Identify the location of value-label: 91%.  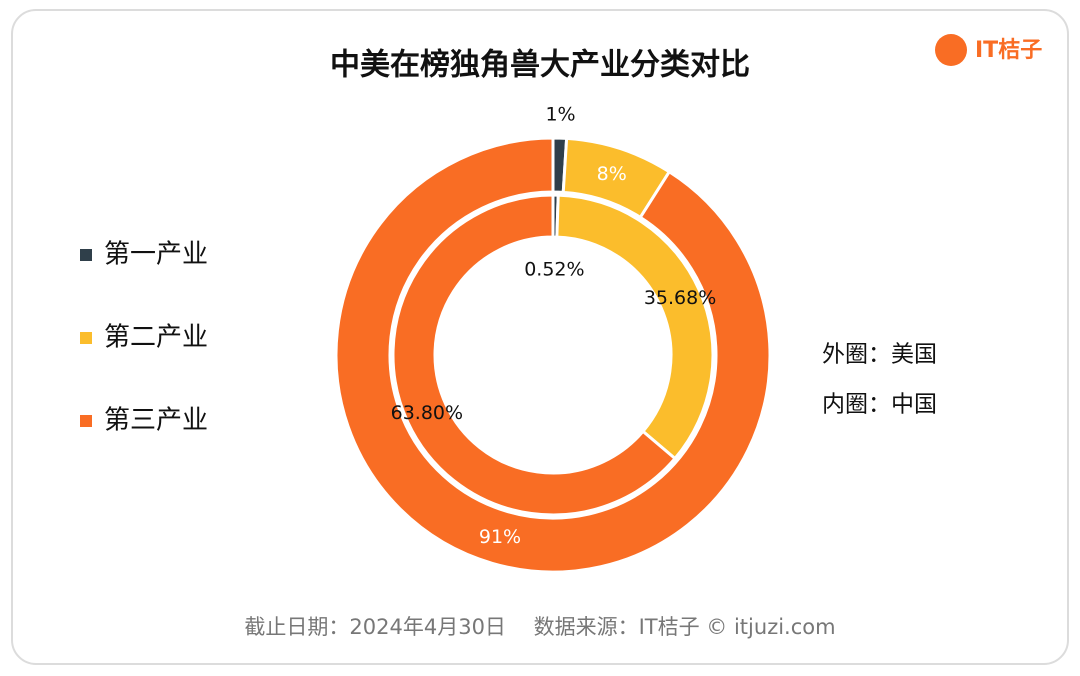
(500, 537).